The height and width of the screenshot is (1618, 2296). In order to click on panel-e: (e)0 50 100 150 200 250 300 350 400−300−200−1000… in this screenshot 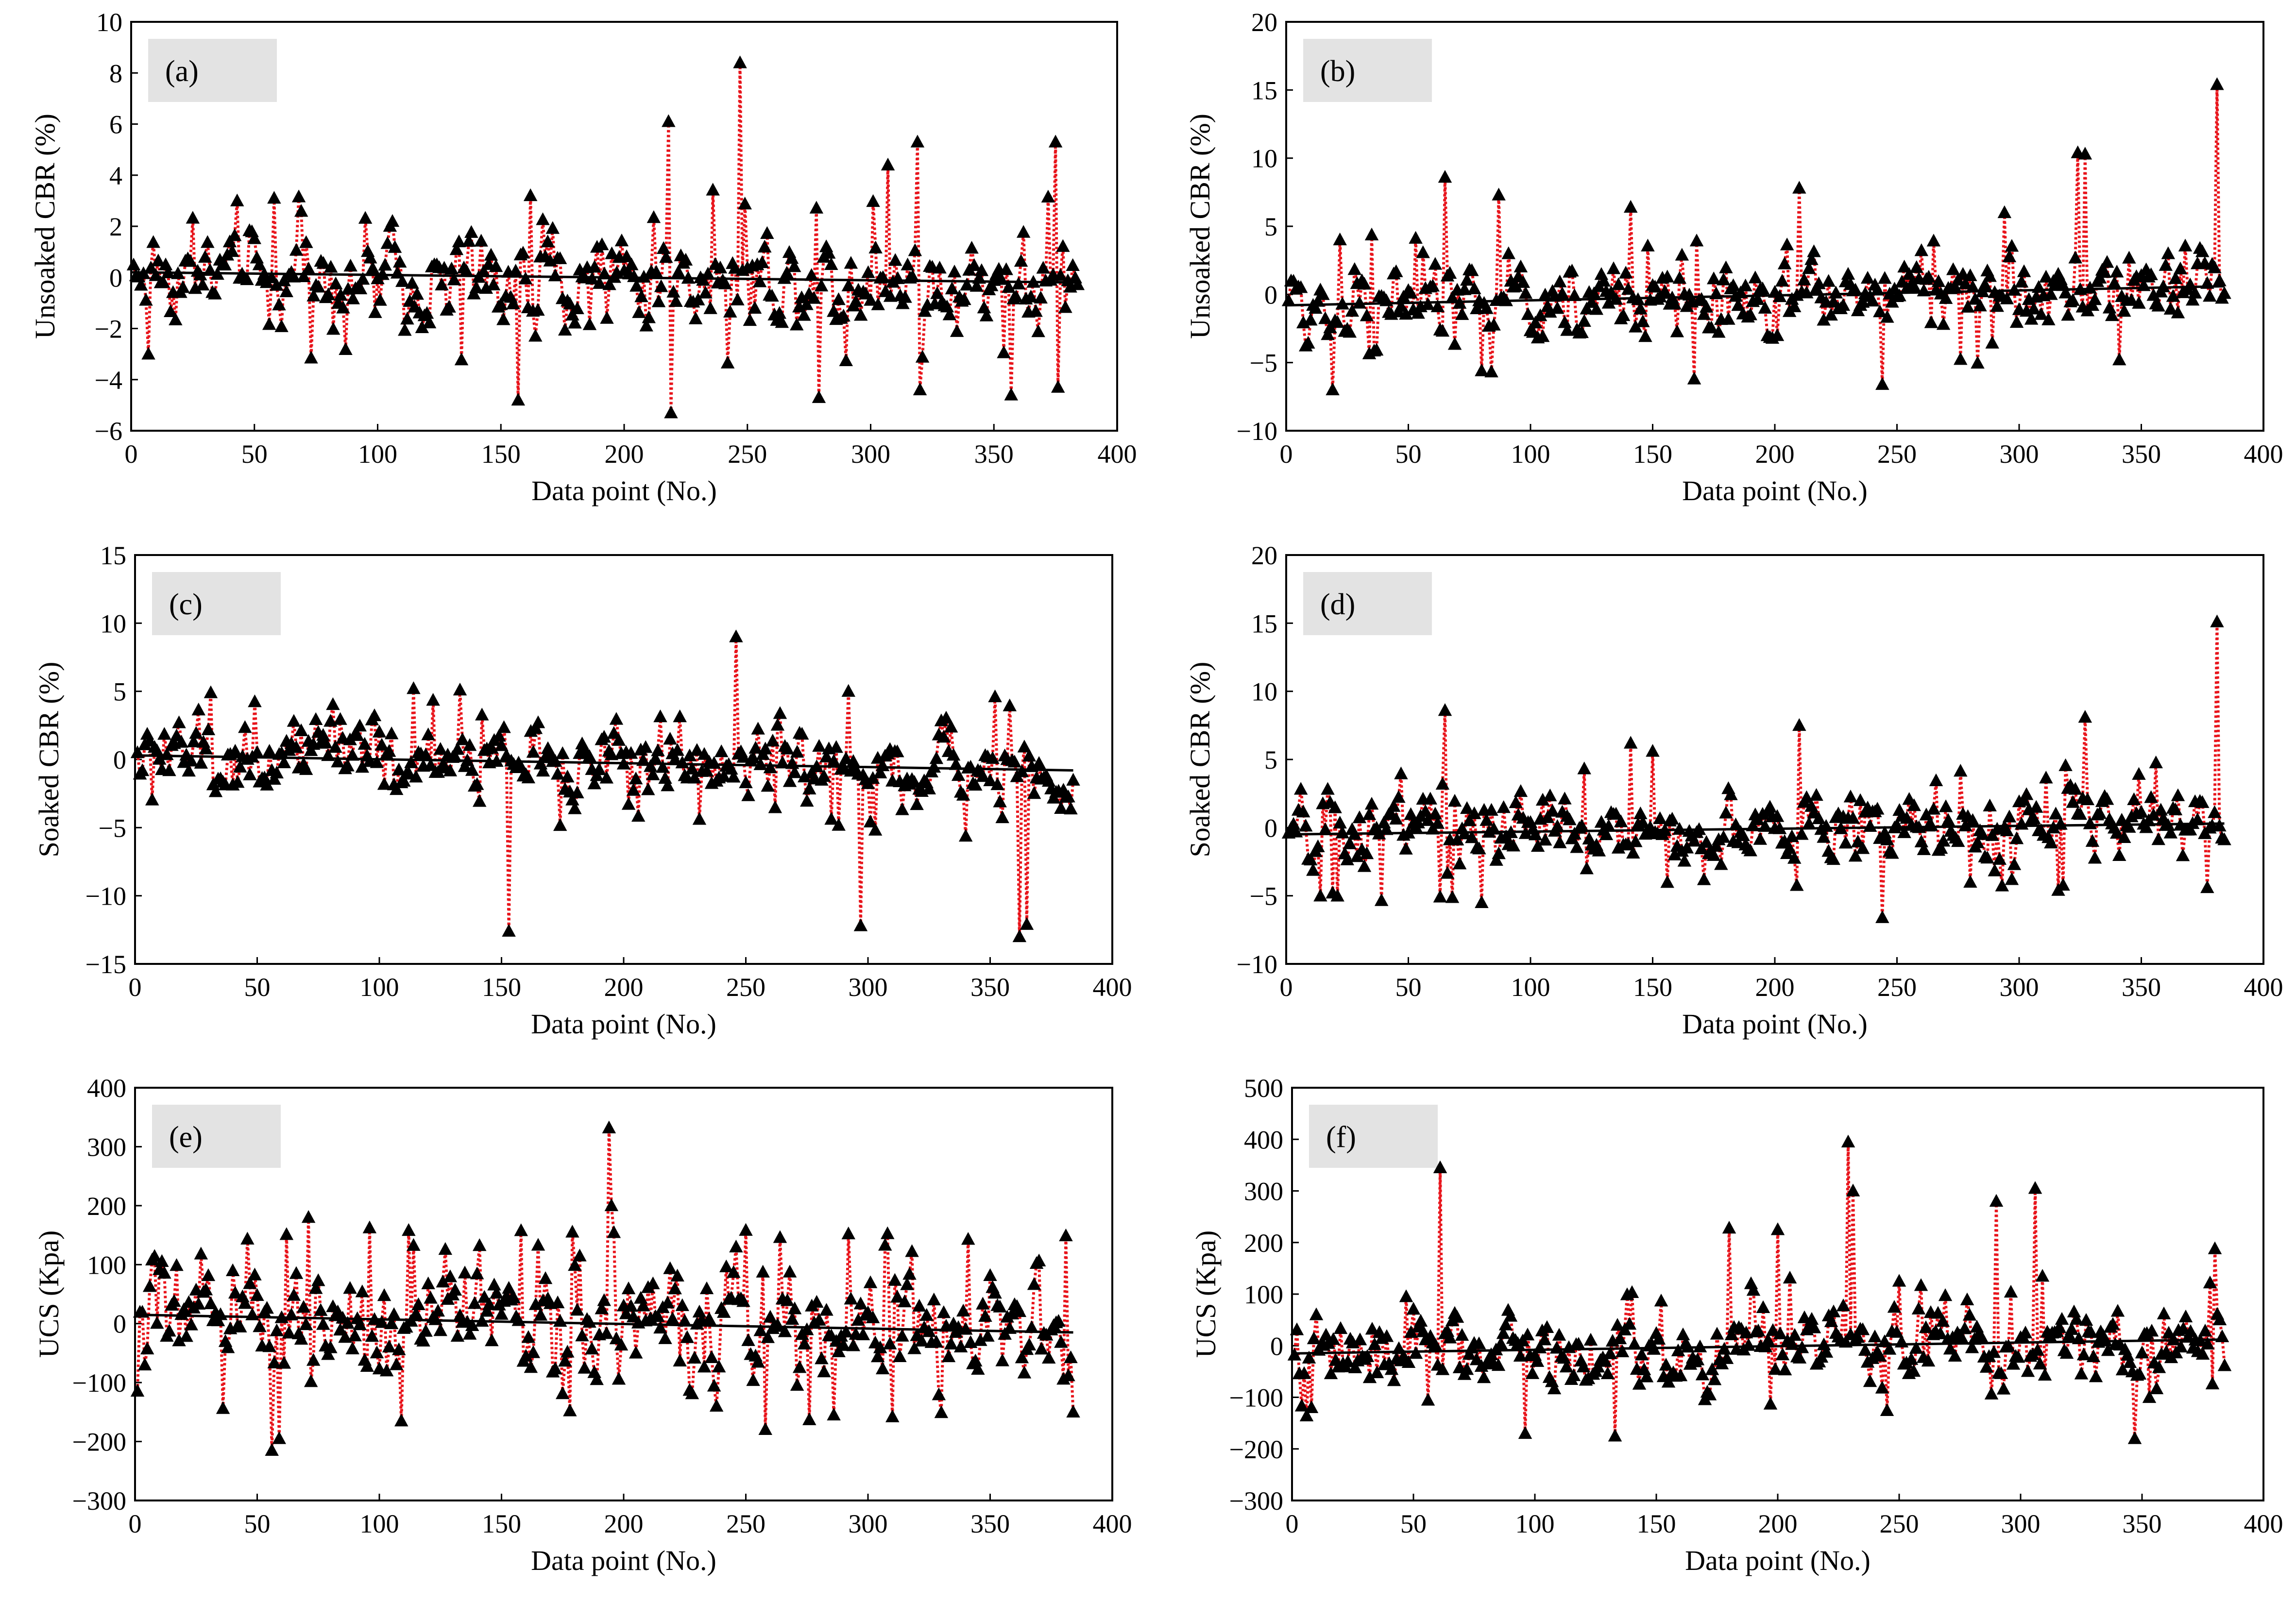, I will do `click(582, 1325)`.